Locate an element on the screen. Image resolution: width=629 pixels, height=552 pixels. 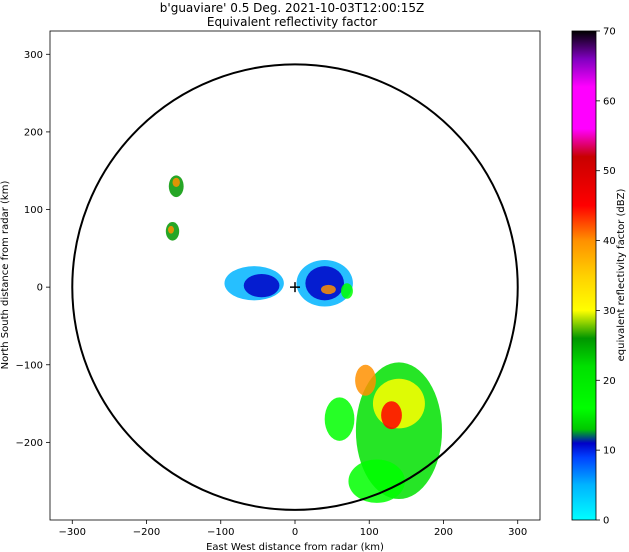
y-tick-label: −200 is located at coordinates (29, 443).